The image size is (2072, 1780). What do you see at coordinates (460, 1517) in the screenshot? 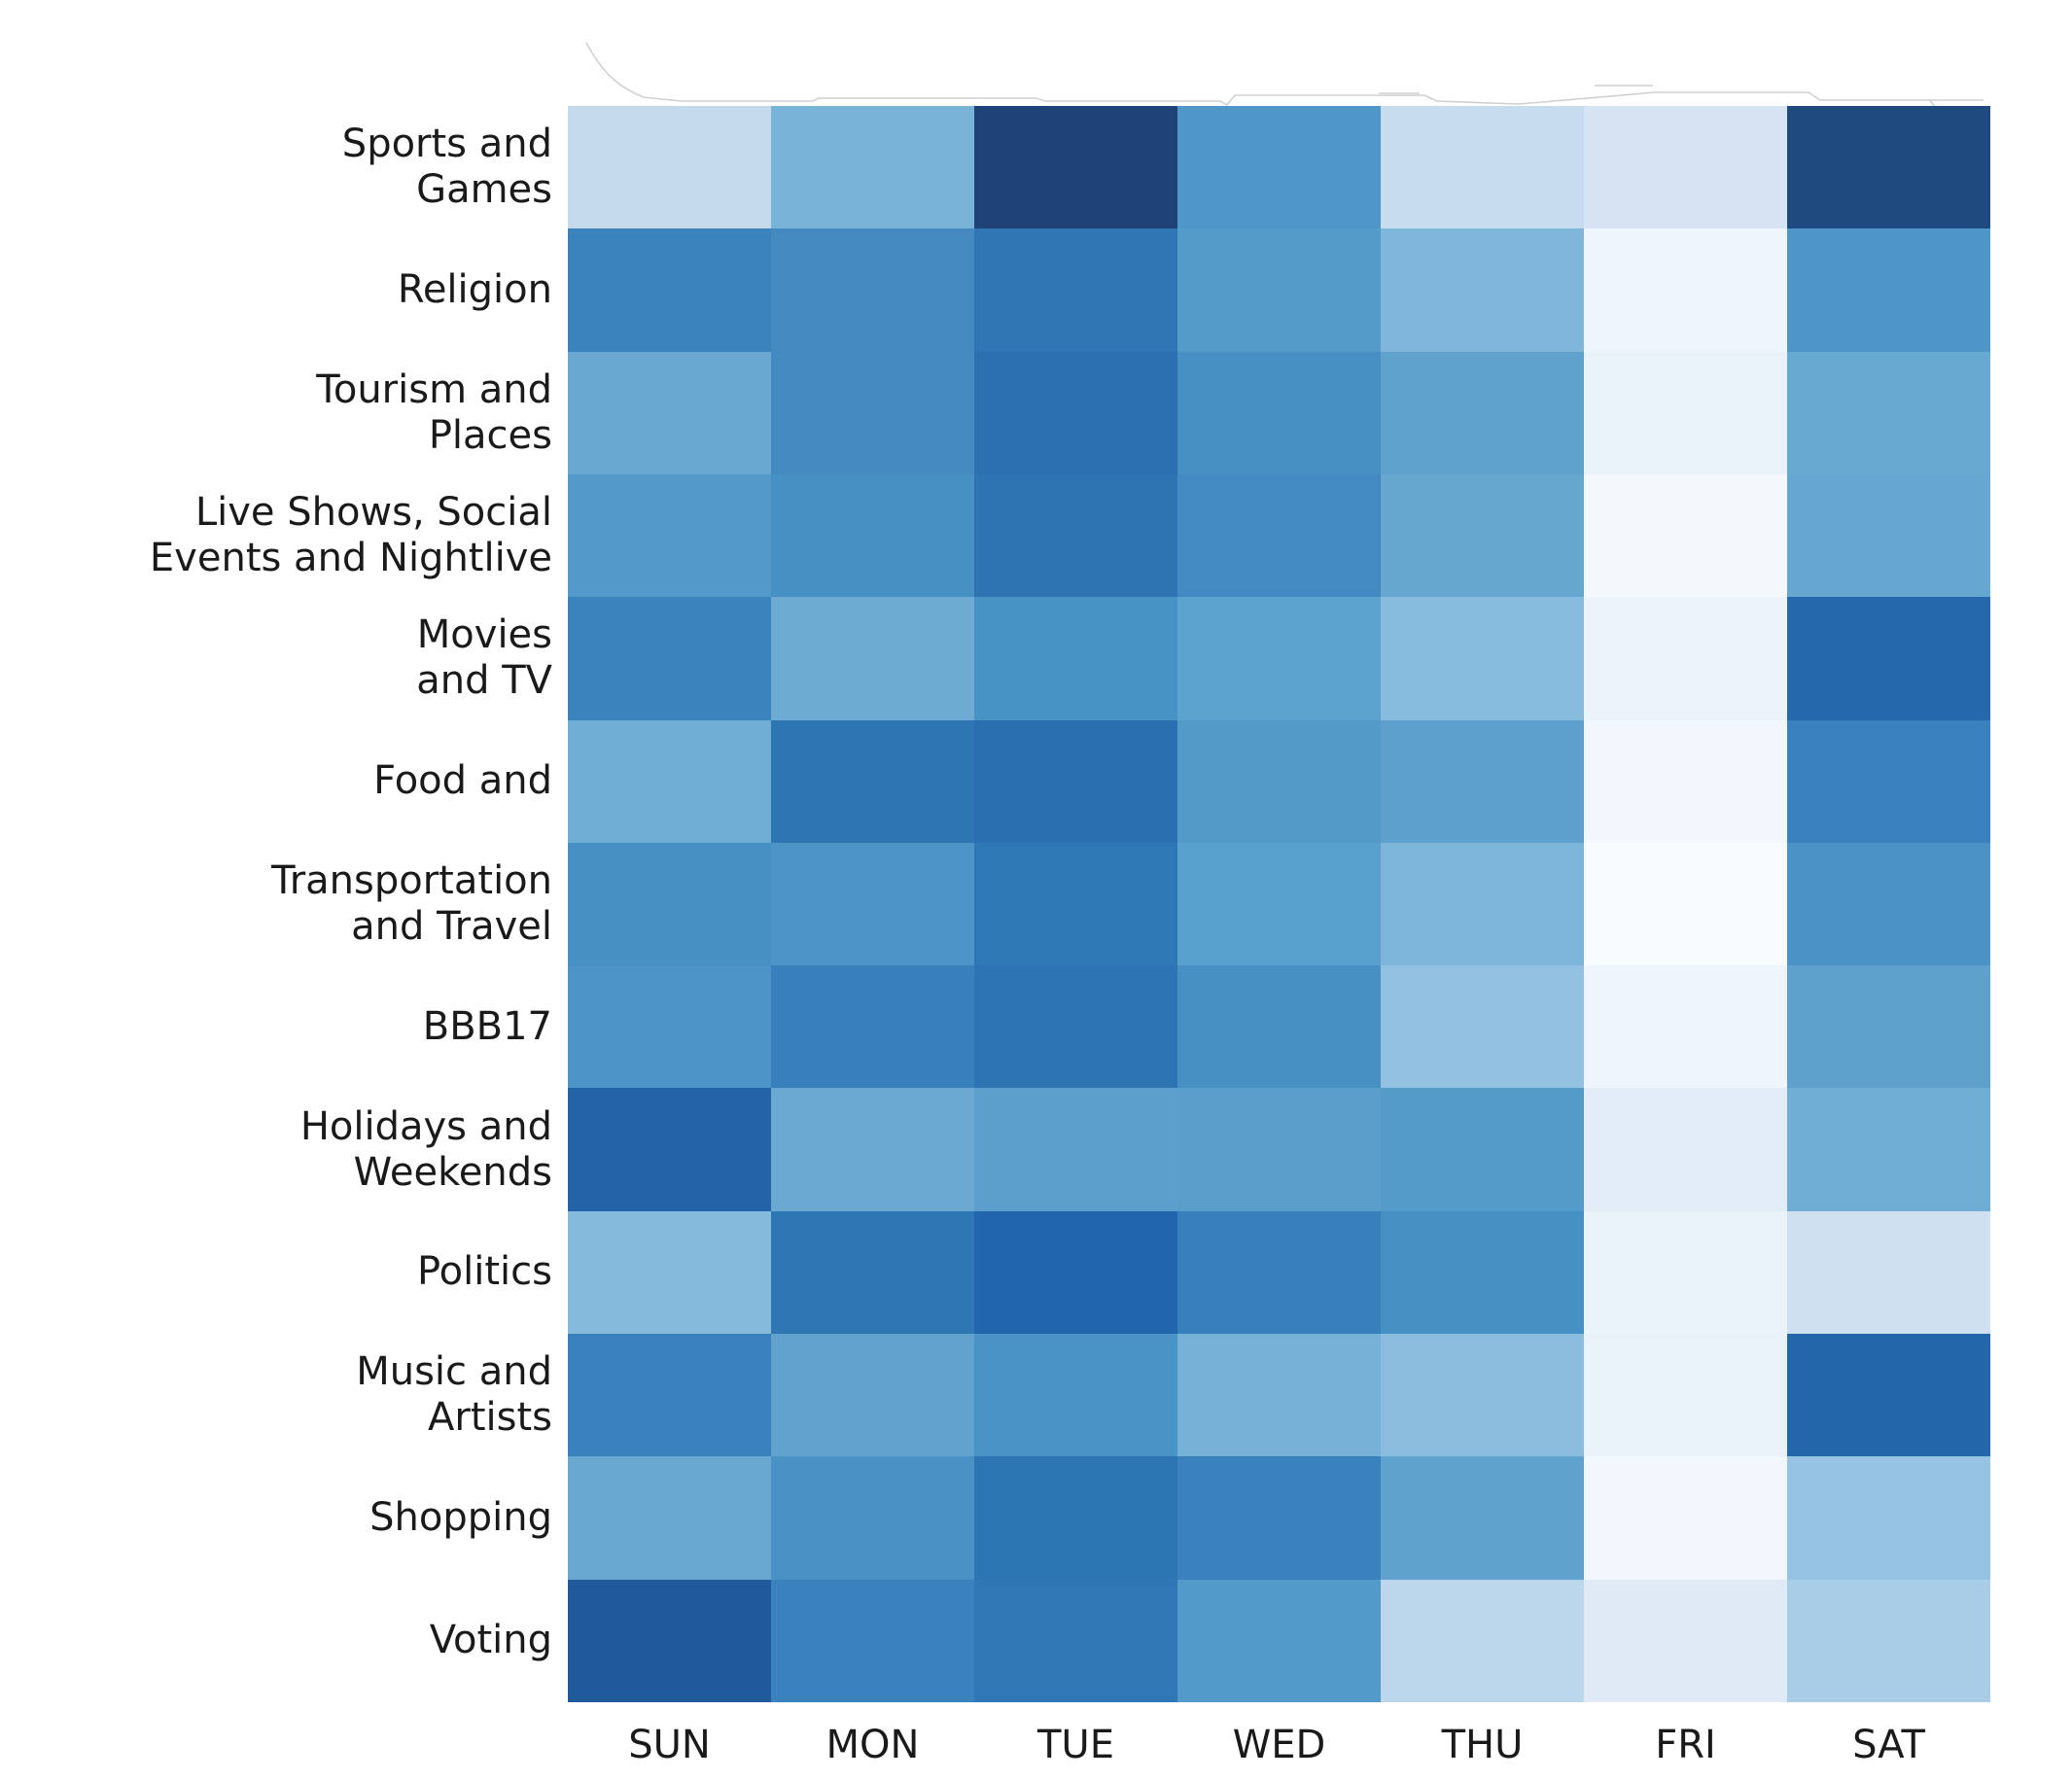
I see `y-label: Shopping` at bounding box center [460, 1517].